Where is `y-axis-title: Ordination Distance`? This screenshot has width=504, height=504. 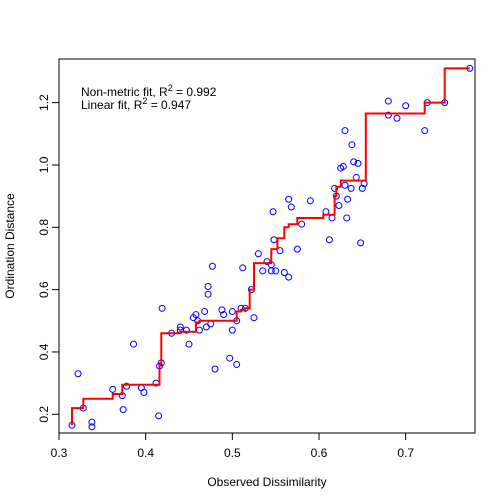
y-axis-title: Ordination Distance is located at coordinates (10, 246).